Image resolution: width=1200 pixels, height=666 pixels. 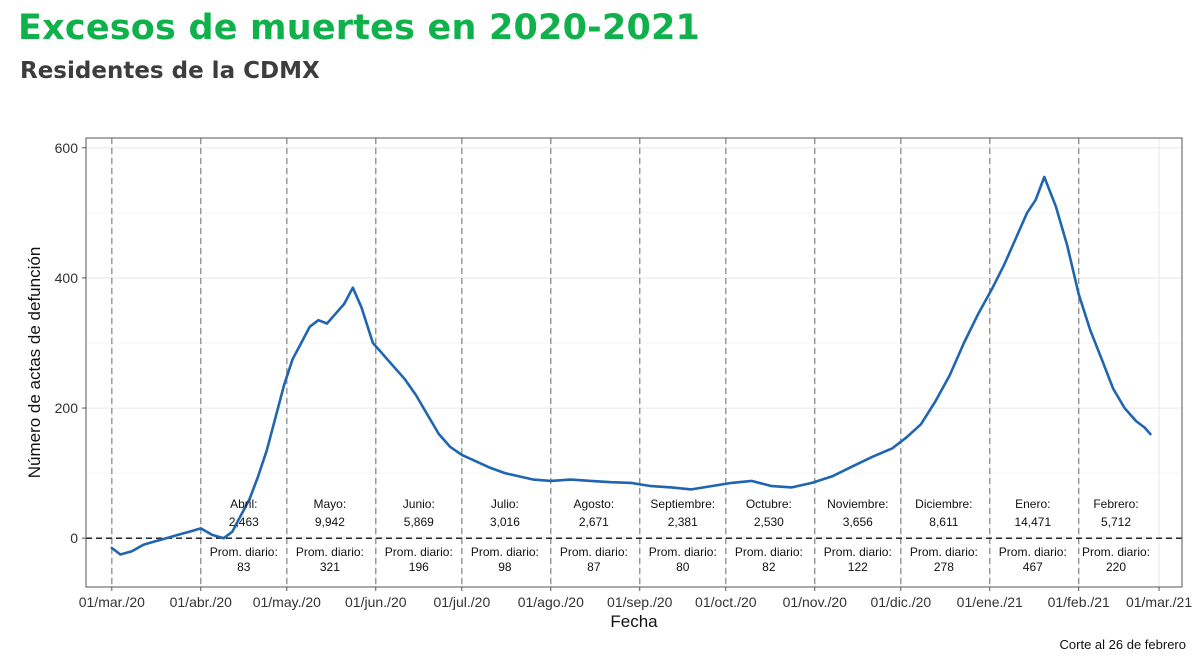 I want to click on annotation-daily-value: 321, so click(x=330, y=567).